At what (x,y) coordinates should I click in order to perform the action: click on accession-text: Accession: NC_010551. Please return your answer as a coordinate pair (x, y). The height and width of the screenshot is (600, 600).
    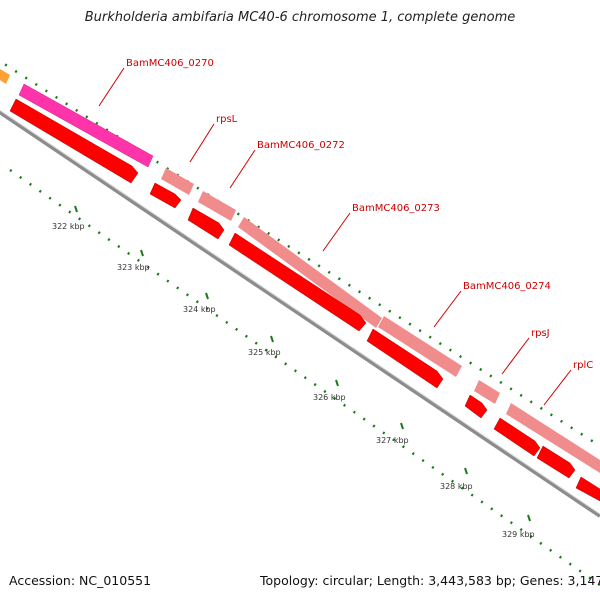
    Looking at the image, I should click on (80, 580).